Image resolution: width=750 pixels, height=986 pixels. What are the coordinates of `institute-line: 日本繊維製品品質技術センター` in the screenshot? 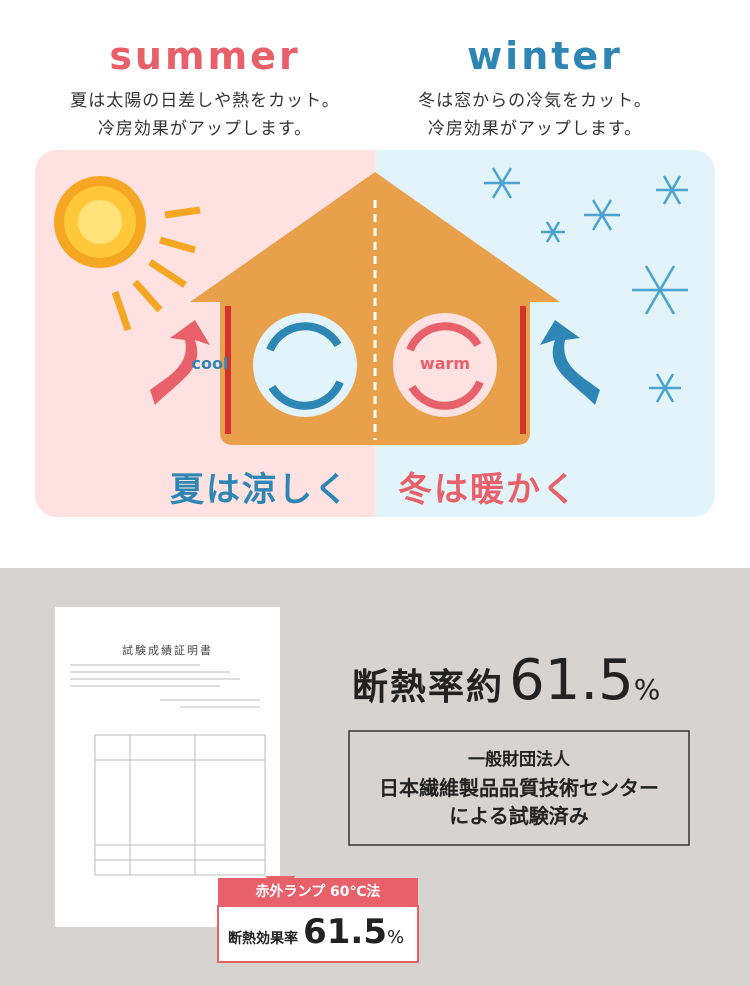 It's located at (519, 788).